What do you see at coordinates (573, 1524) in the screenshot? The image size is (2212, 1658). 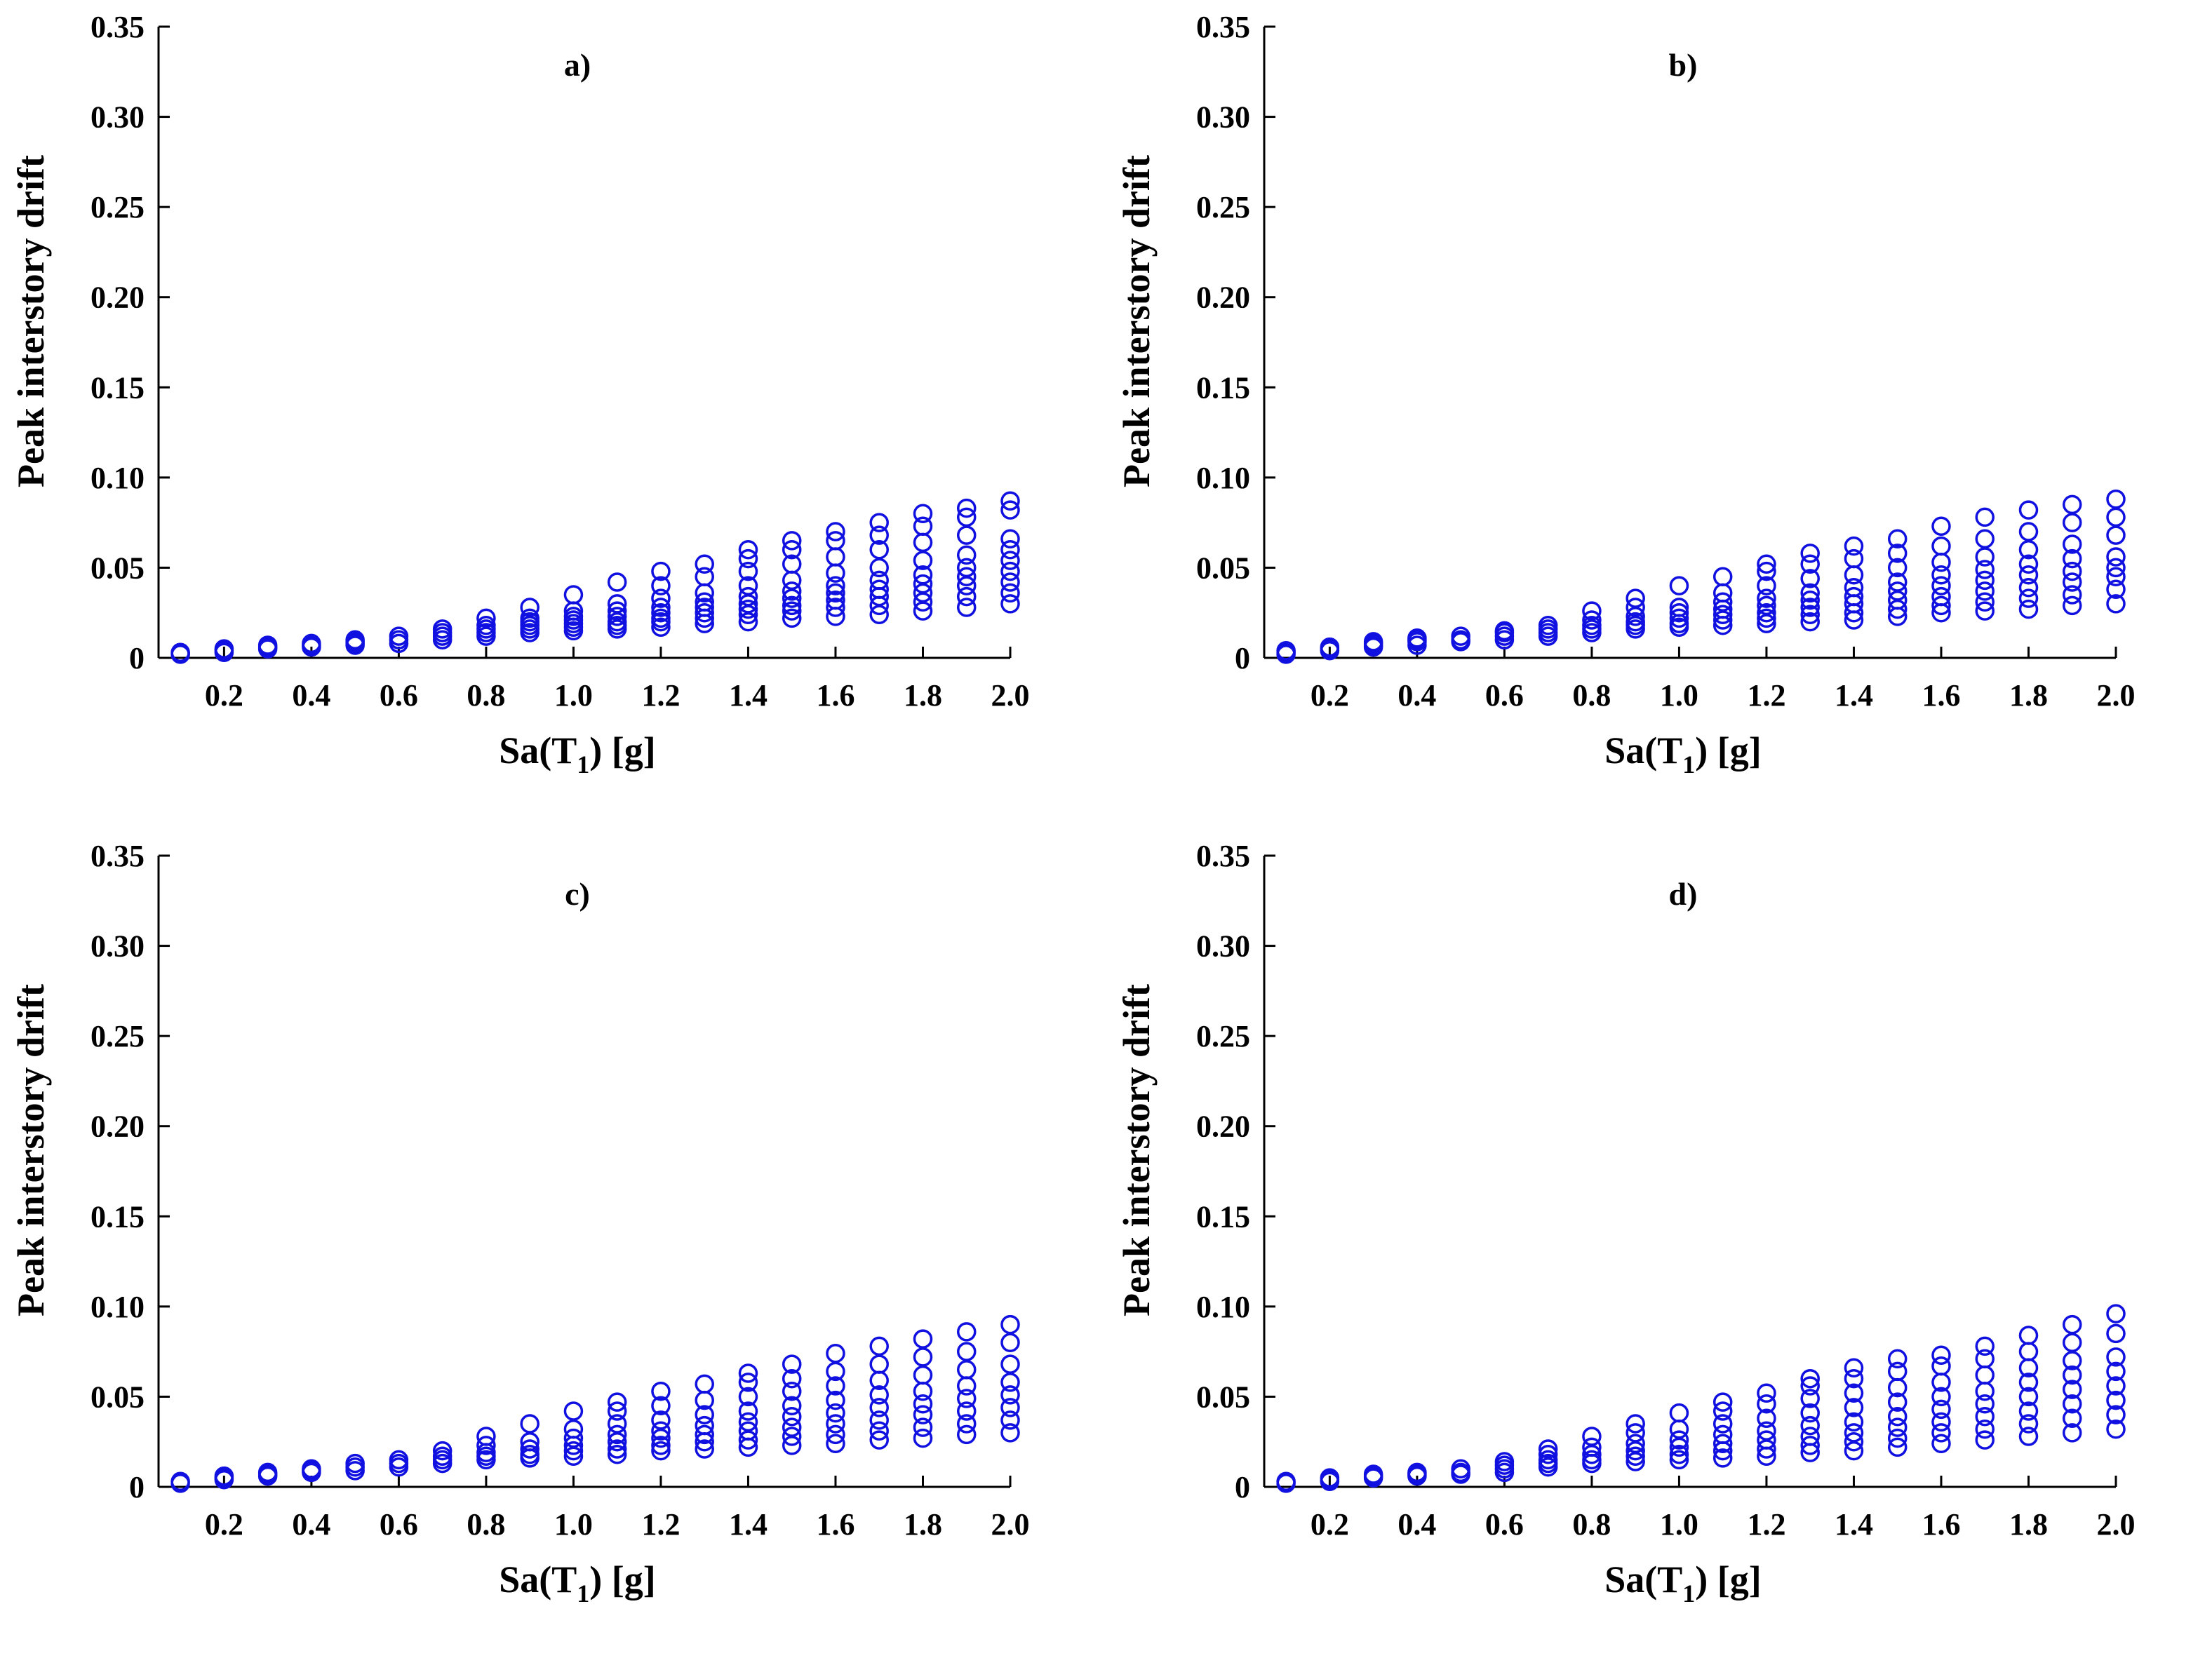 I see `x-tick-label: 1.0` at bounding box center [573, 1524].